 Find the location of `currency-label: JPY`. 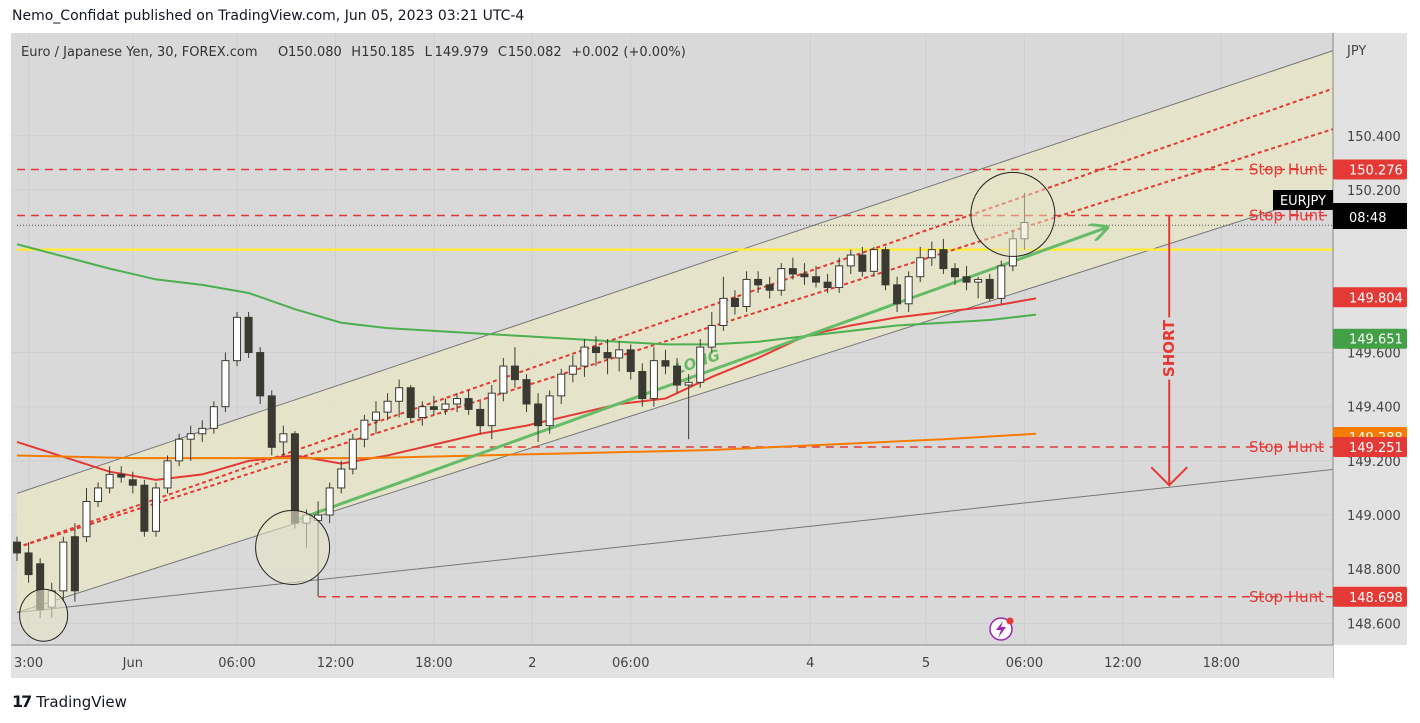

currency-label: JPY is located at coordinates (1356, 51).